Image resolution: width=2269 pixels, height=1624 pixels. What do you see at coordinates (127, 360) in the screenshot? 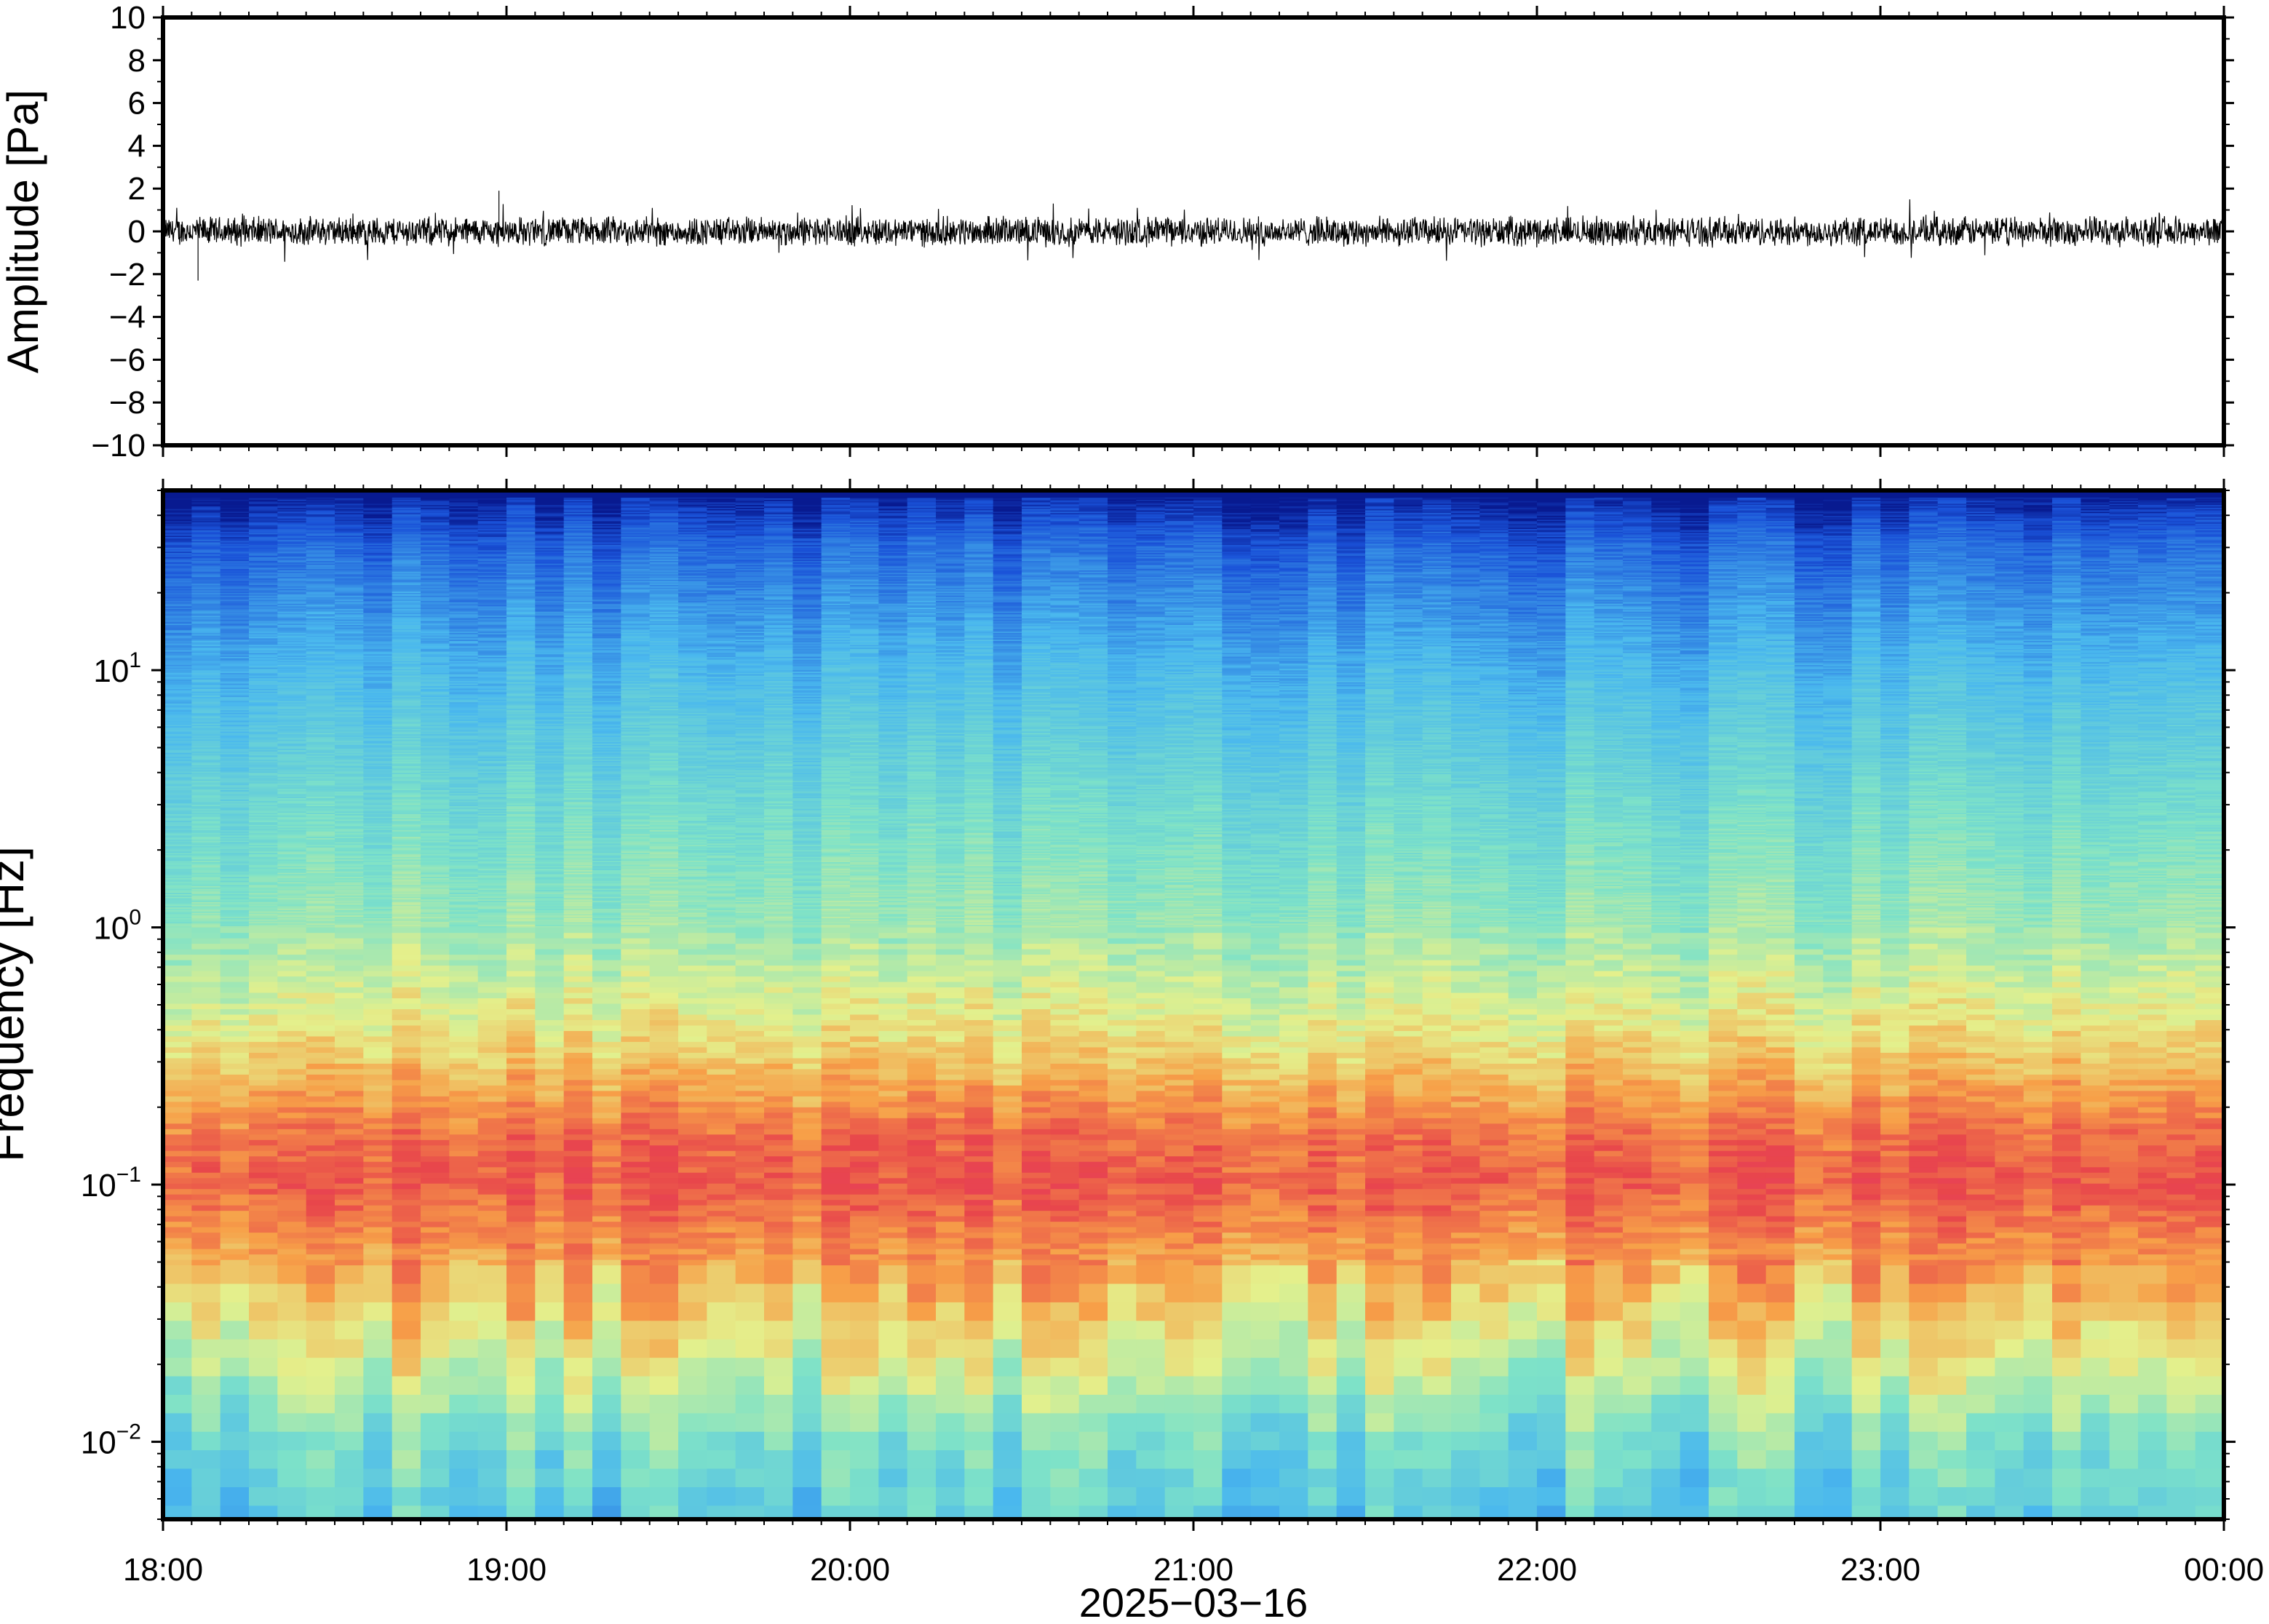
I see `amplitude-y-tick-label: −6` at bounding box center [127, 360].